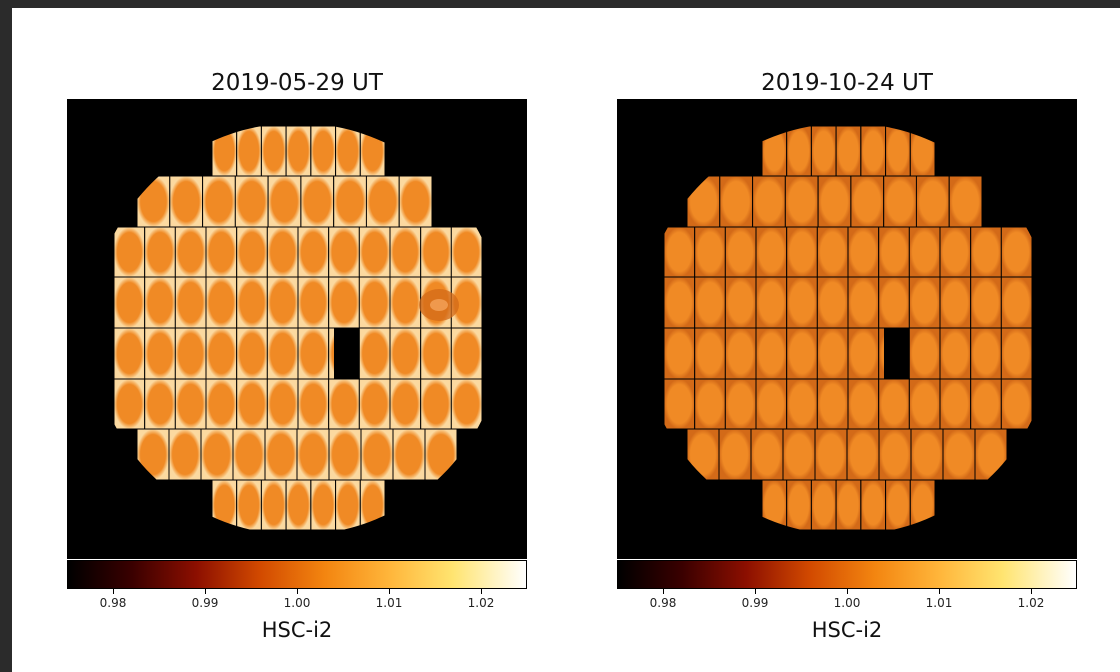 Image resolution: width=1120 pixels, height=672 pixels. Describe the element at coordinates (896, 353) in the screenshot. I see `missing-ccd-hole` at that location.